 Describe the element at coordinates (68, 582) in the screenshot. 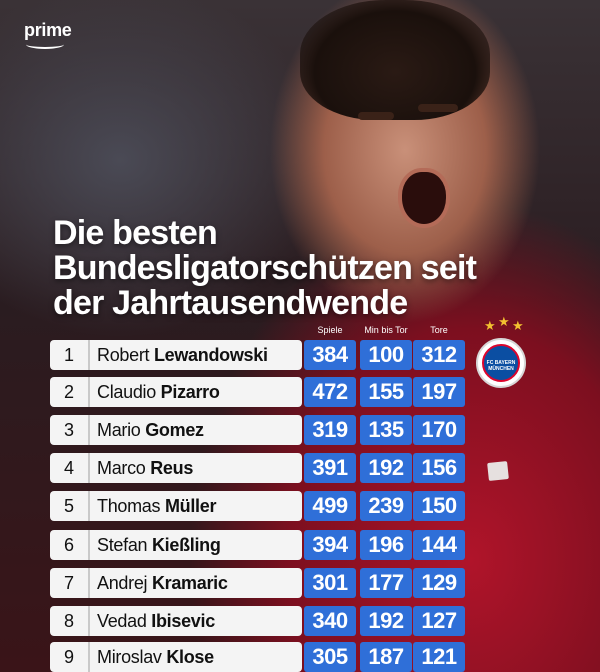

I see `rank: 7` at that location.